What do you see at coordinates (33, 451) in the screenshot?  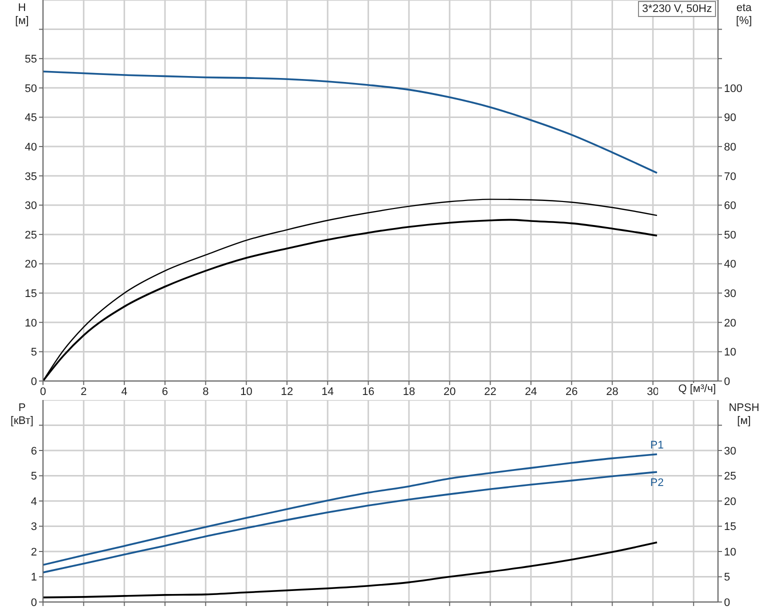 I see `y-tick-label: 6` at bounding box center [33, 451].